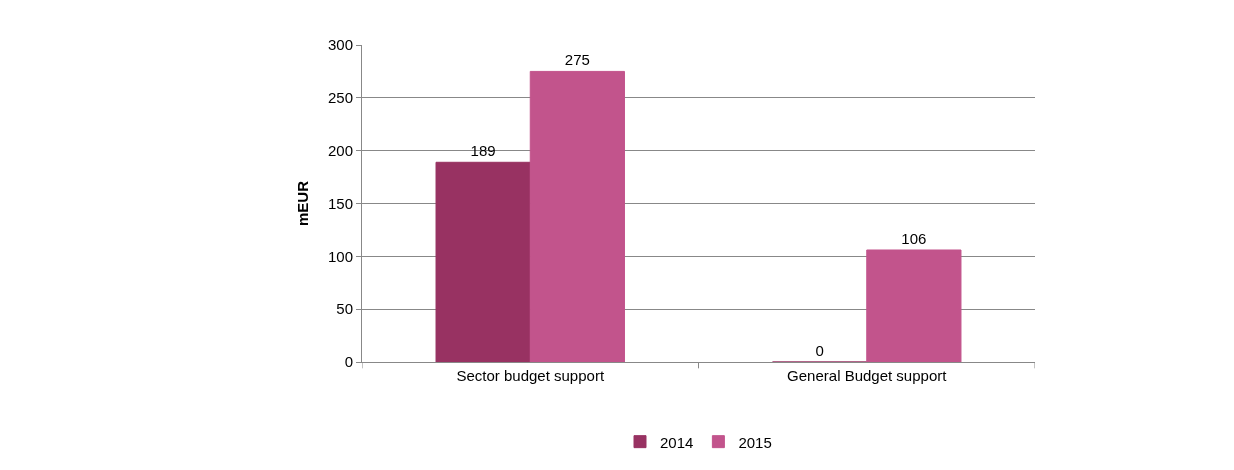 This screenshot has width=1234, height=470. Describe the element at coordinates (577, 60) in the screenshot. I see `data-label: 275` at that location.